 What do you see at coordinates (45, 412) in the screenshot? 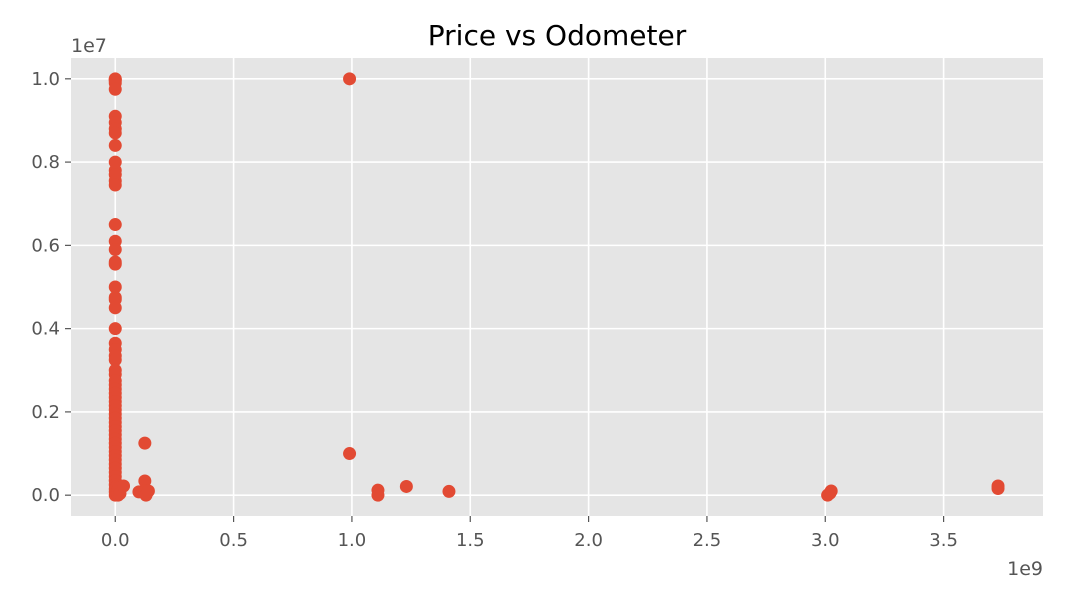
I see `y-tick-label: 0.2` at bounding box center [45, 412].